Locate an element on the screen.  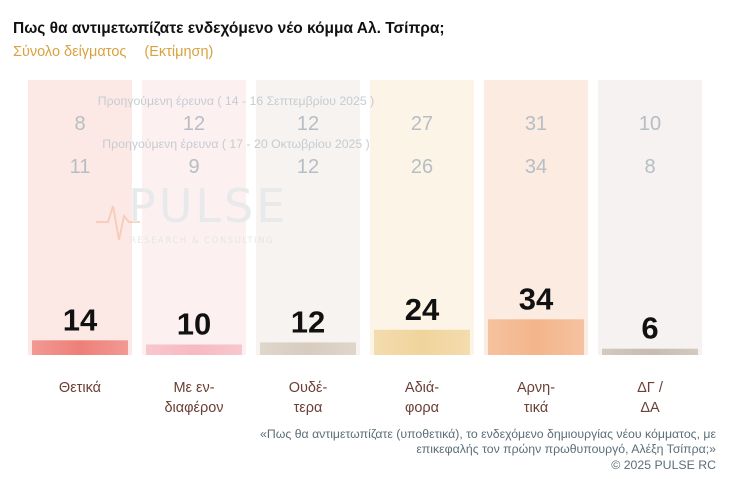
category-label: Αδιά- is located at coordinates (422, 388).